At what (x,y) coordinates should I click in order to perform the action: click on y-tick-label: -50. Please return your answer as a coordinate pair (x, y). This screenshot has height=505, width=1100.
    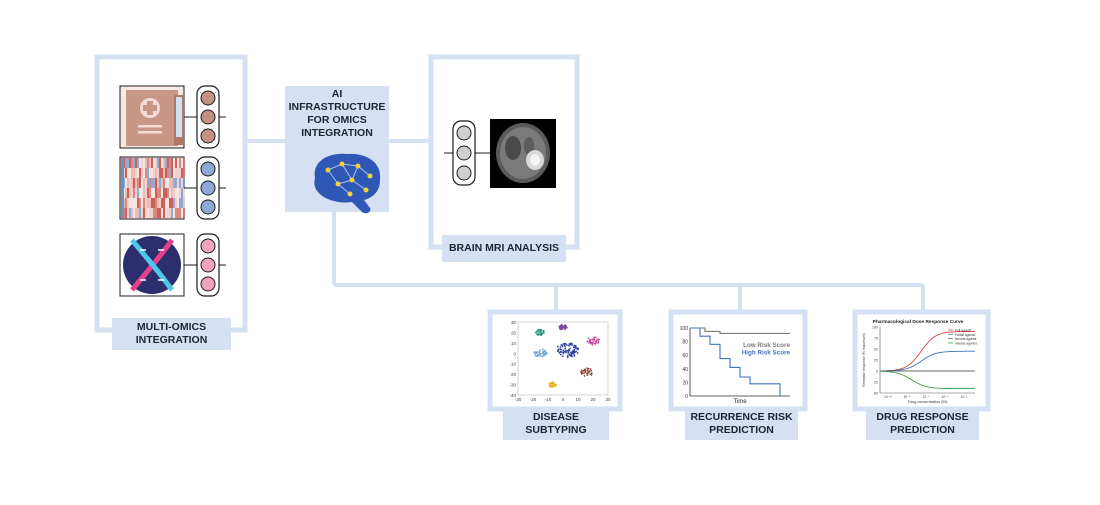
    Looking at the image, I should click on (875, 394).